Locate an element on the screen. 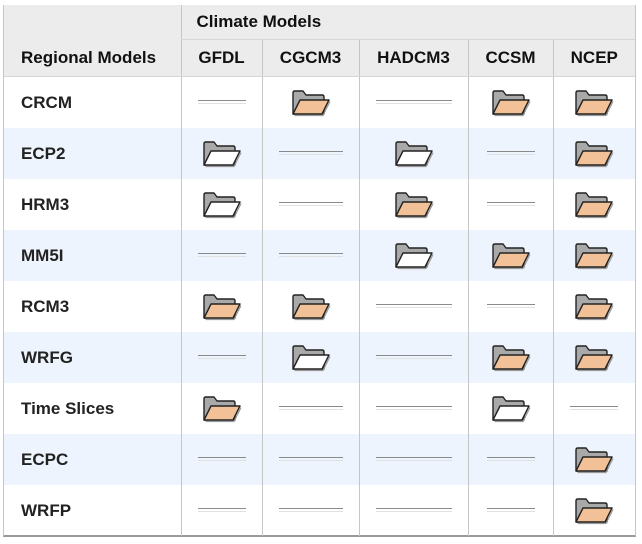 This screenshot has height=544, width=642. group-header: Climate Models is located at coordinates (408, 22).